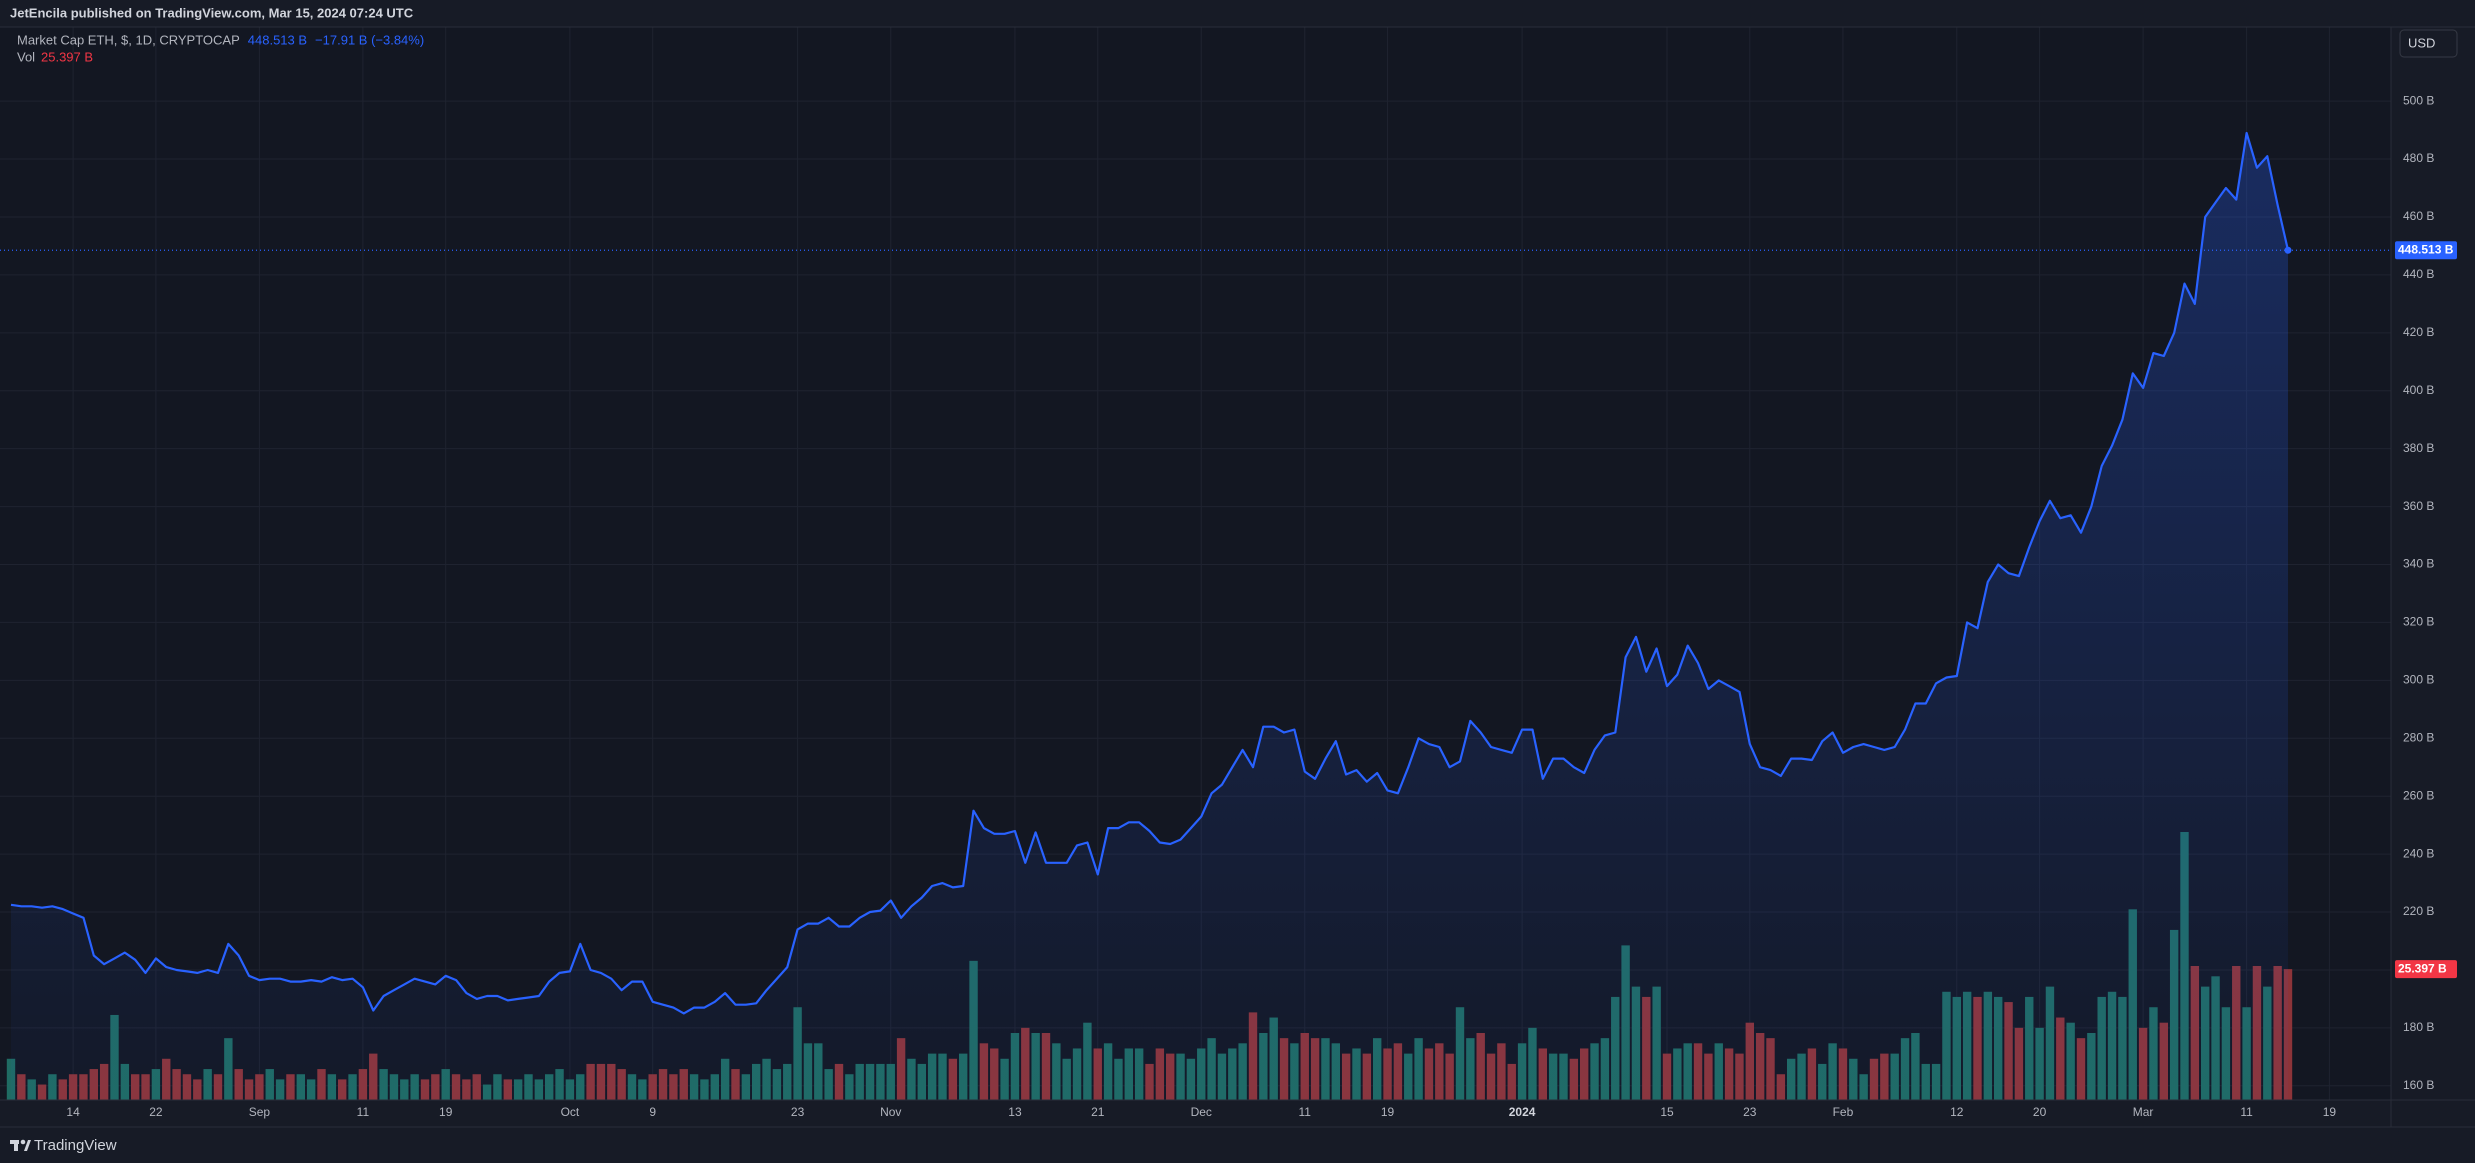  I want to click on x-tick-label: Feb, so click(1843, 1112).